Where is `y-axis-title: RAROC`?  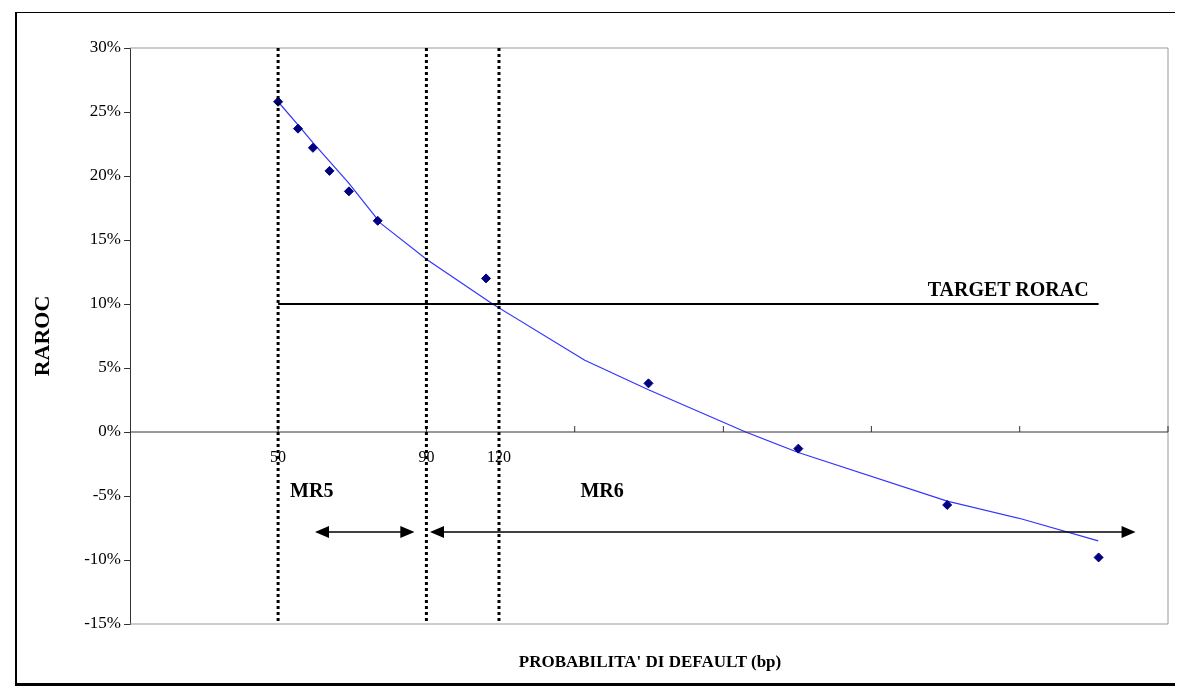 y-axis-title: RAROC is located at coordinates (42, 336).